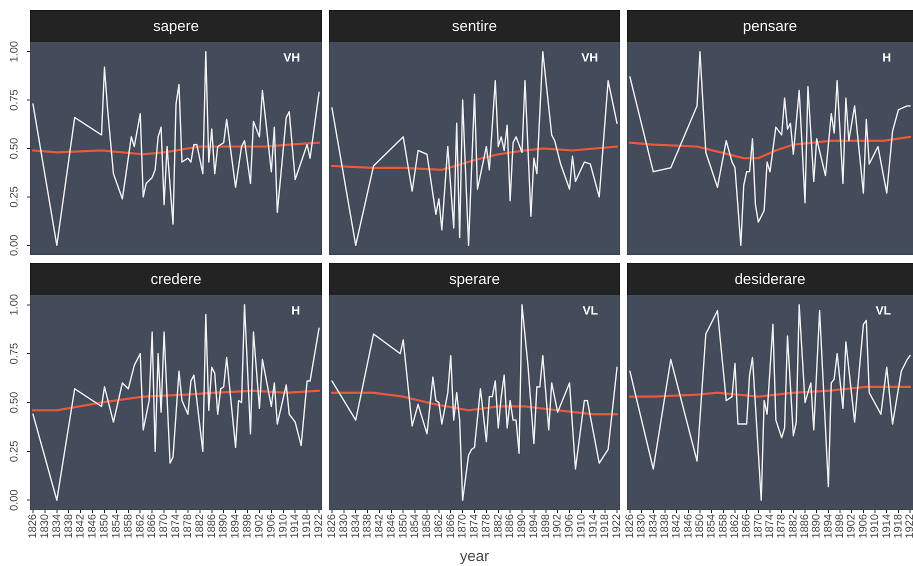 This screenshot has width=913, height=566. I want to click on chart-title: desiderare, so click(770, 279).